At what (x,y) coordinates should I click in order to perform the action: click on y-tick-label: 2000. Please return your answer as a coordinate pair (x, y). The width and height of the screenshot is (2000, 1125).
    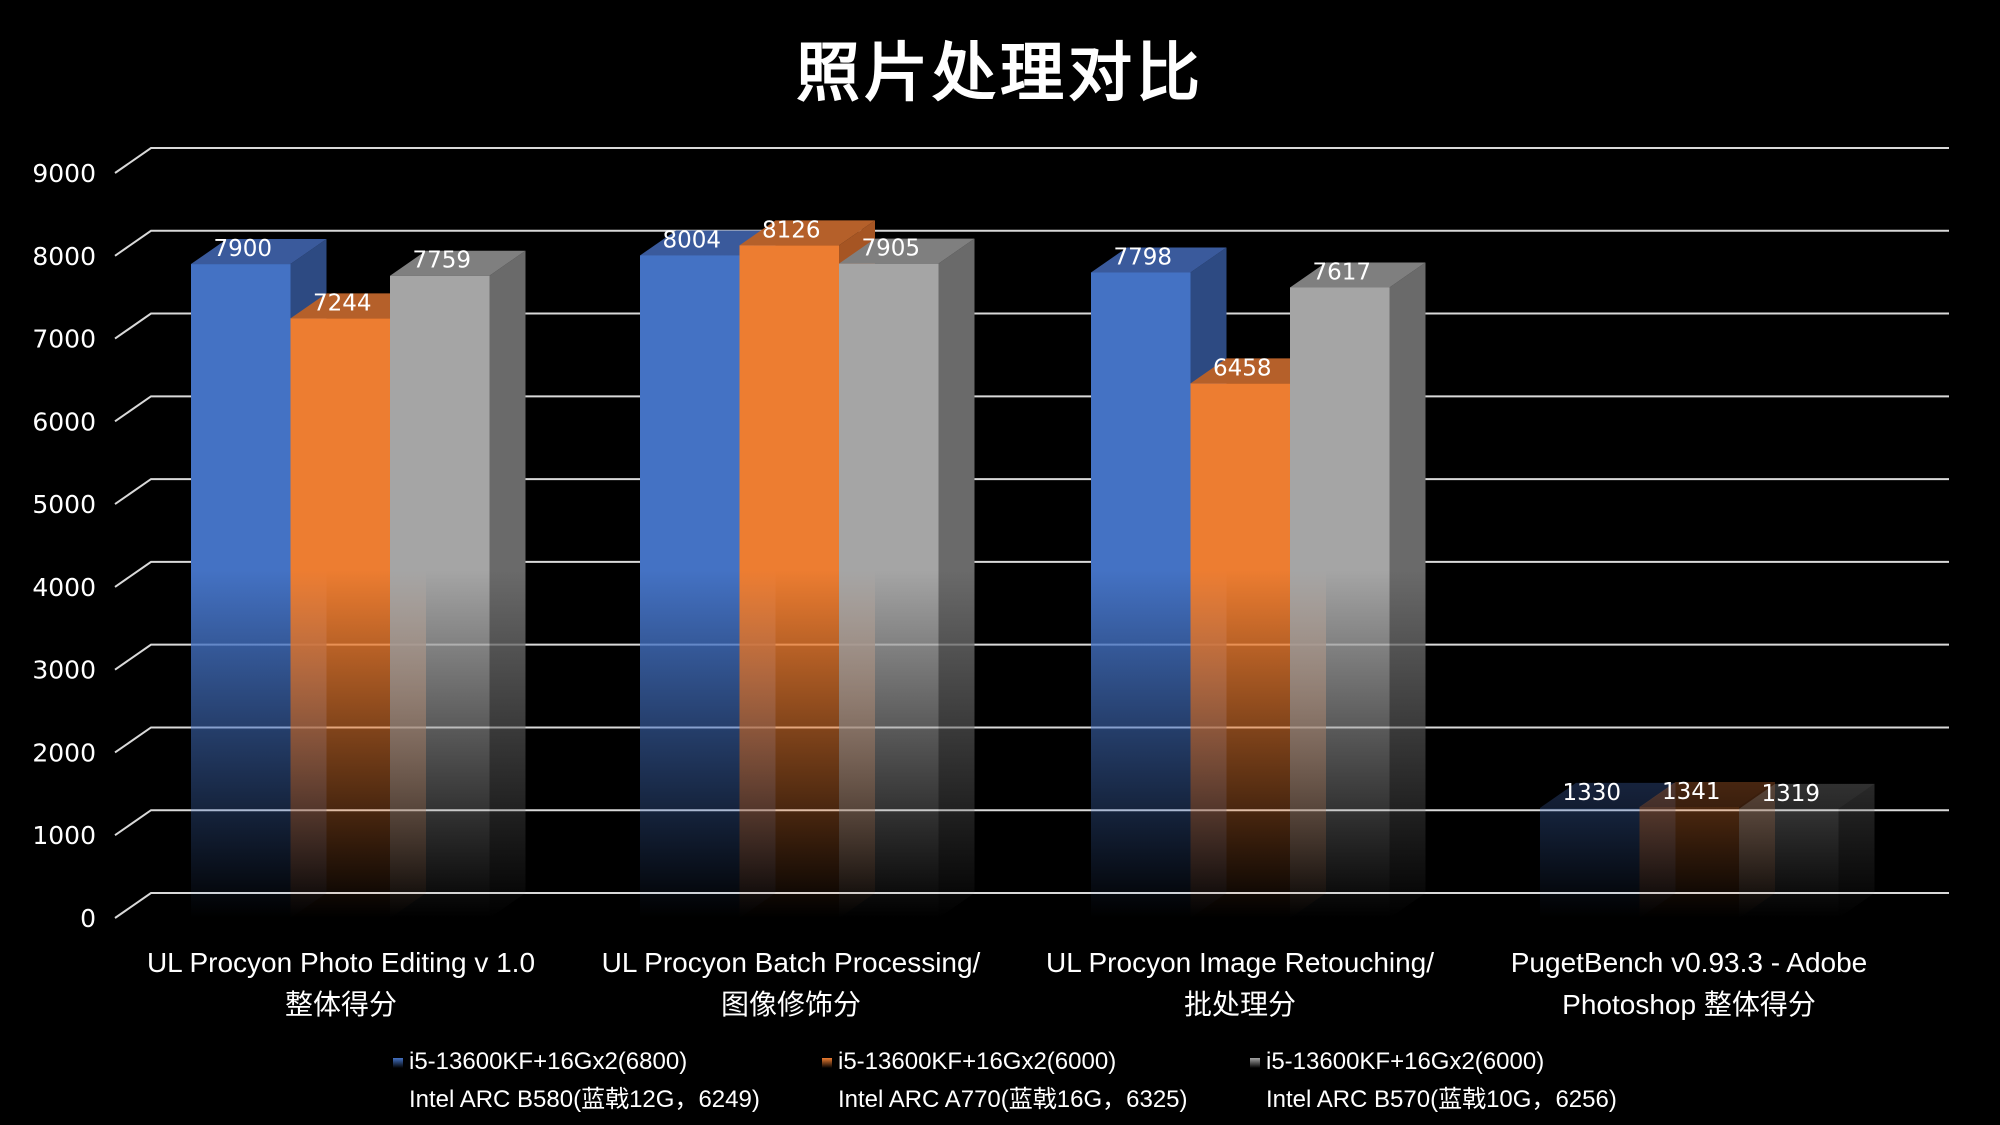
    Looking at the image, I should click on (64, 752).